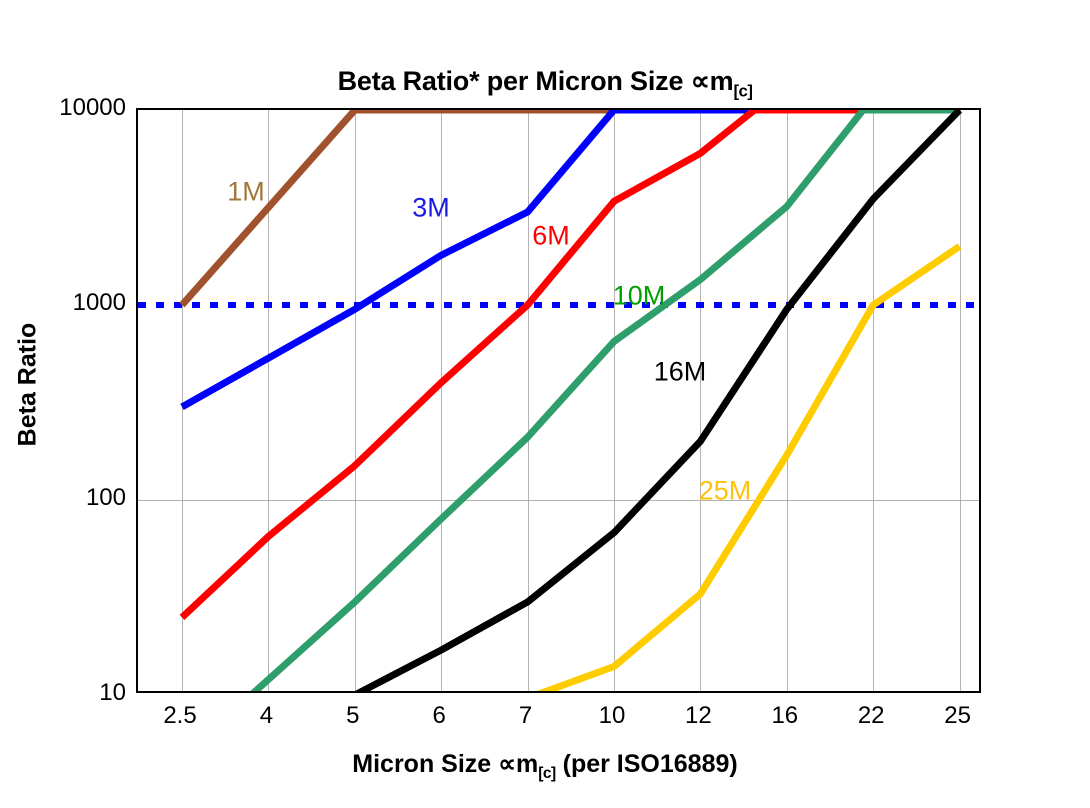  What do you see at coordinates (551, 235) in the screenshot?
I see `series-label-6M: 6M` at bounding box center [551, 235].